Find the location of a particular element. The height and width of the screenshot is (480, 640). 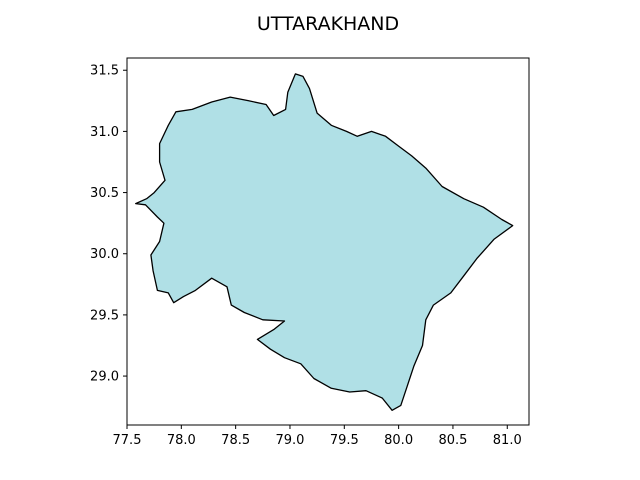

y-tick-label: 29.0 is located at coordinates (104, 377).